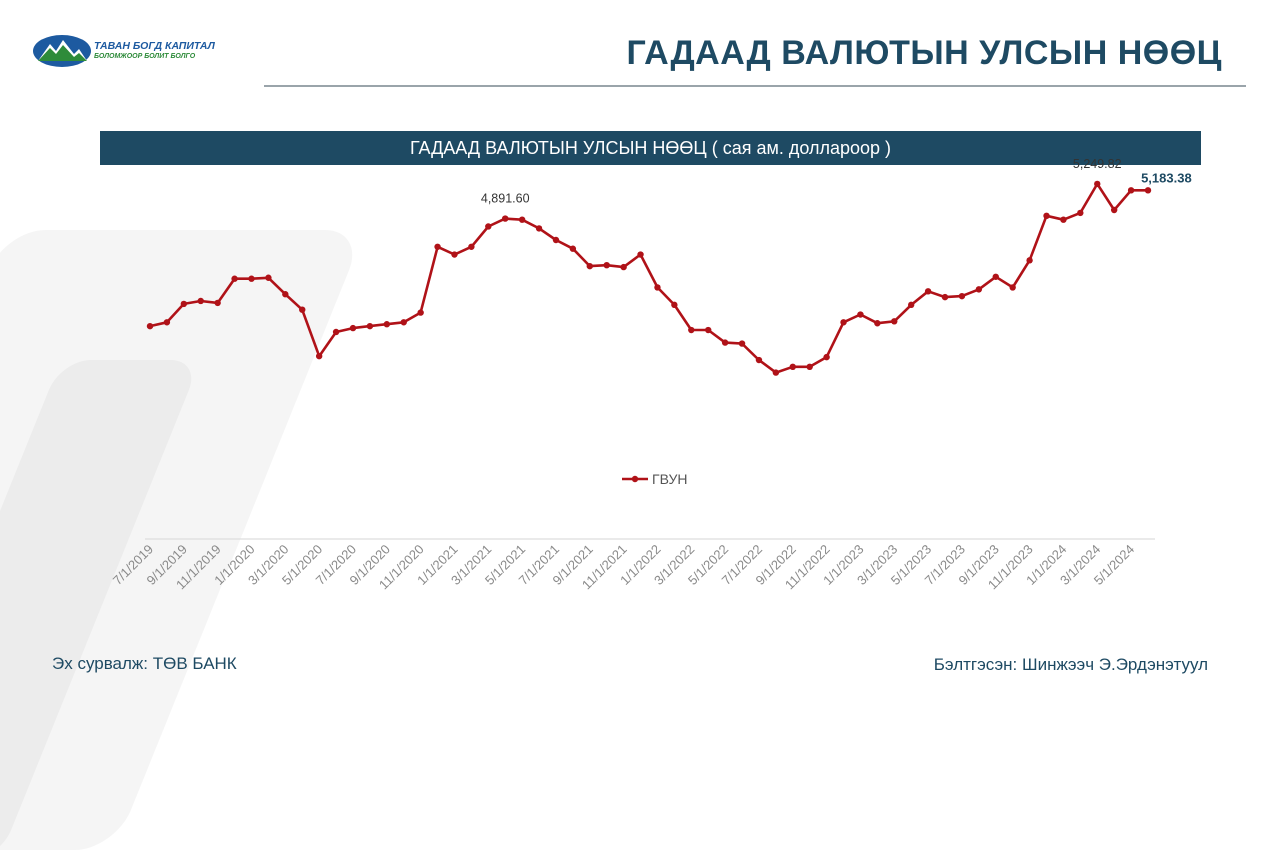  Describe the element at coordinates (1097, 164) in the screenshot. I see `data-label: 5,249.82` at that location.